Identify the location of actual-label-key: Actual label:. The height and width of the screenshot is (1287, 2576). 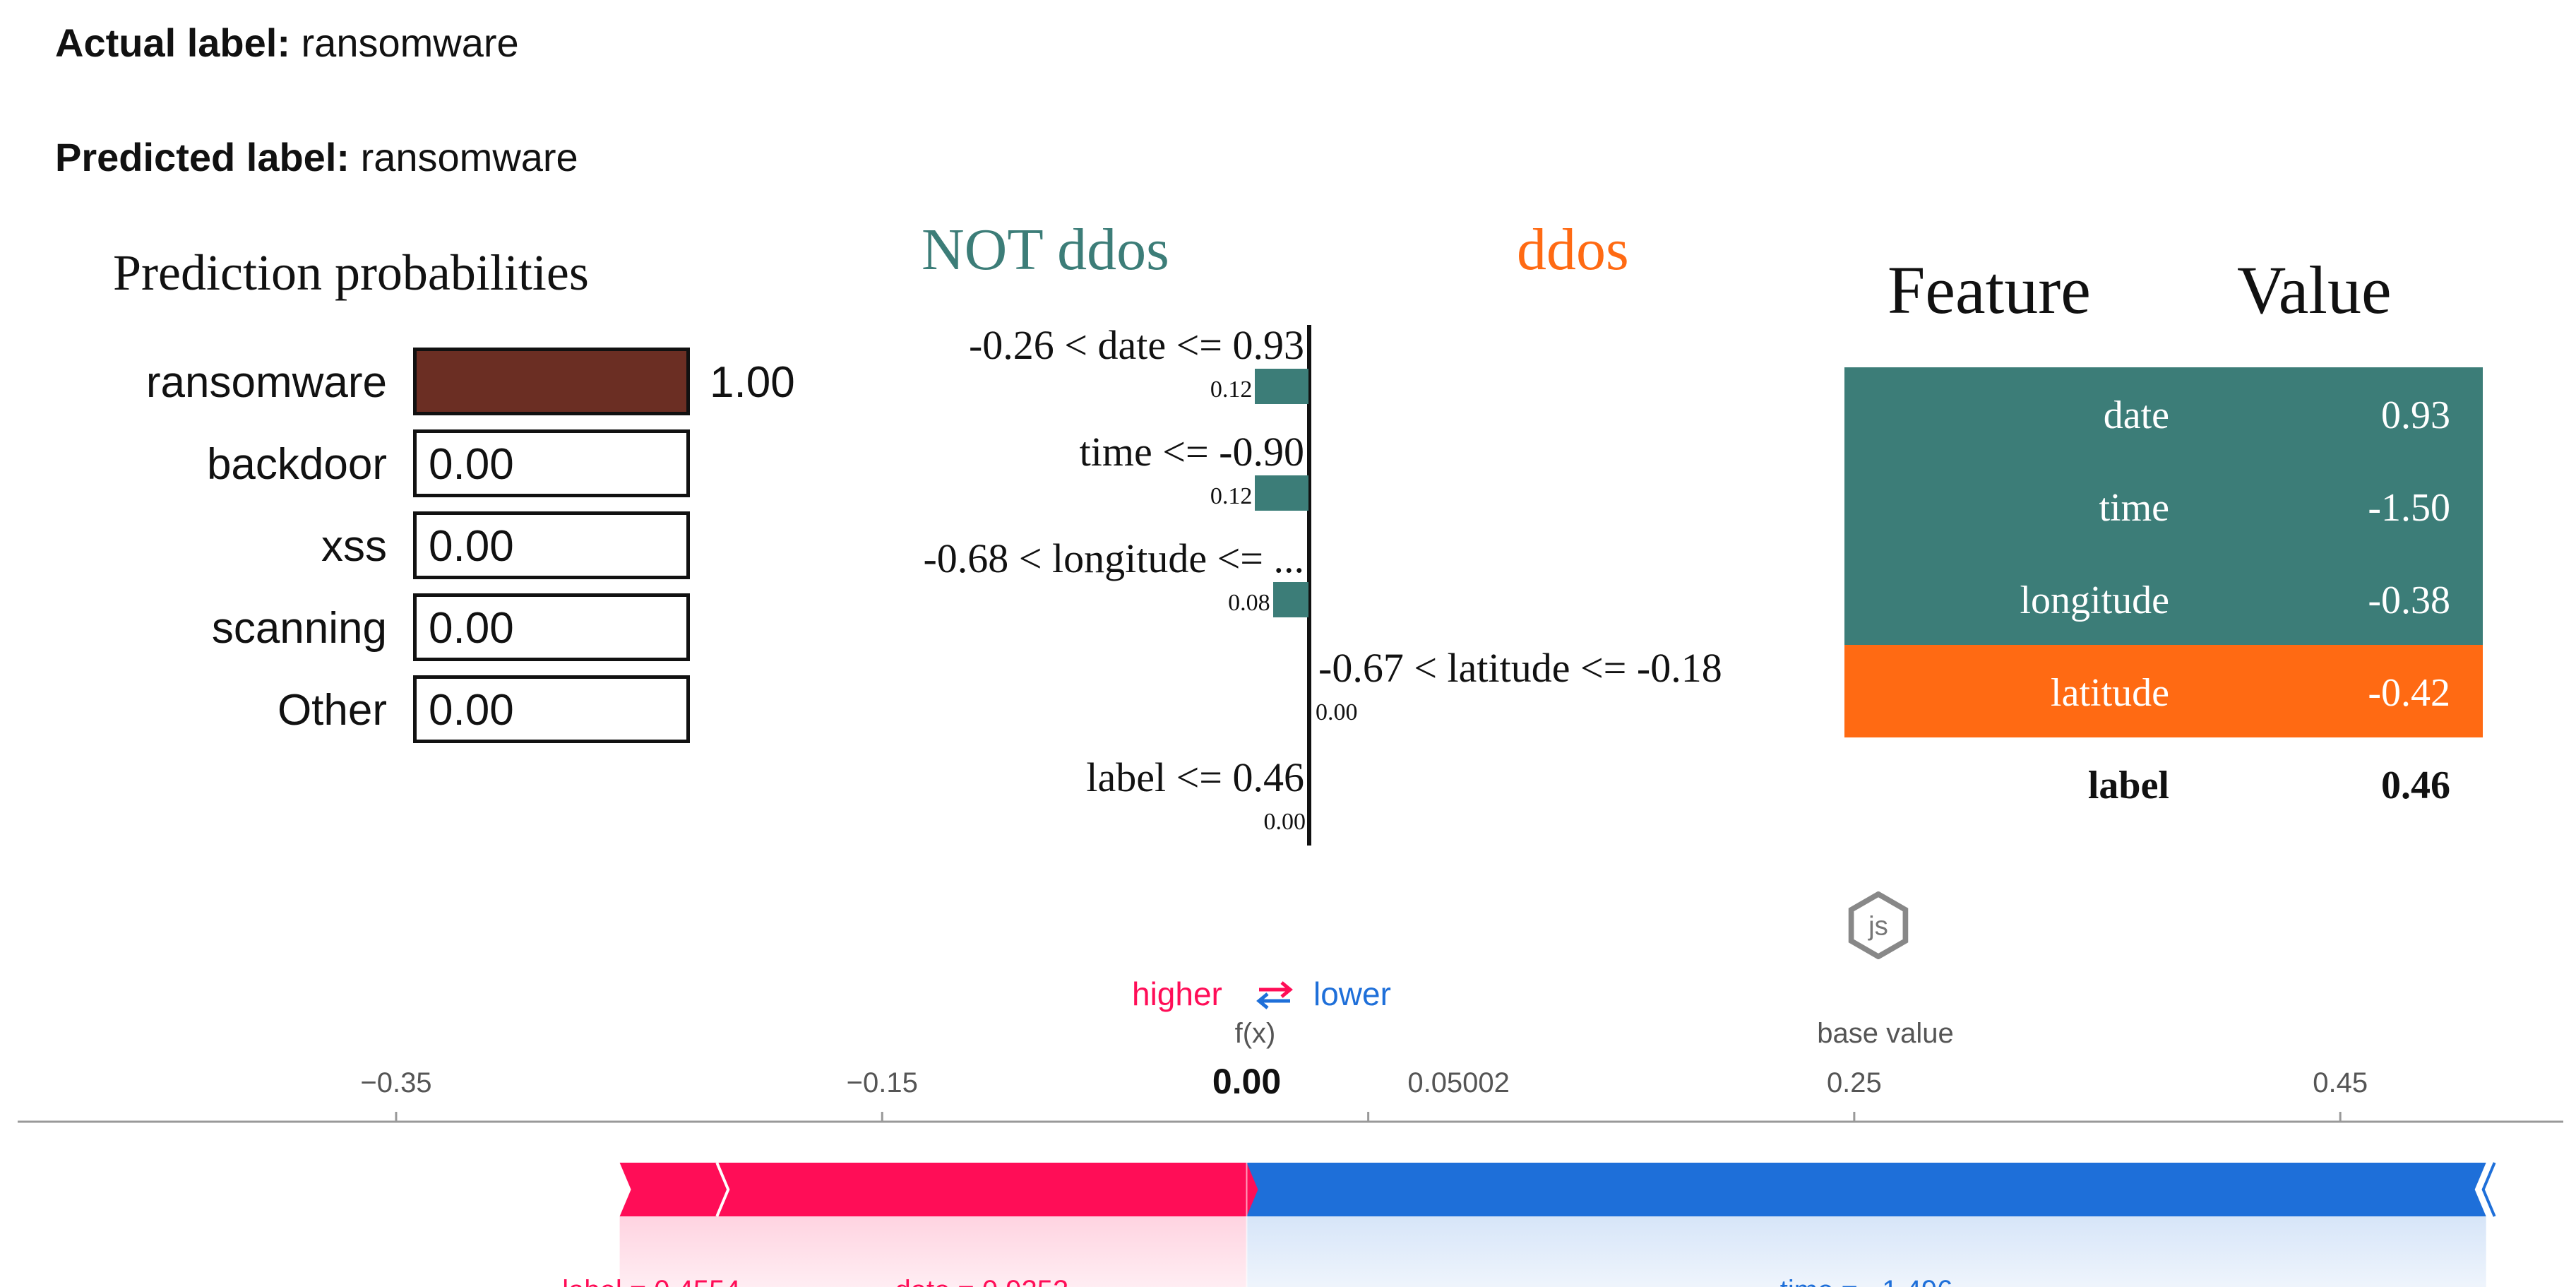
(172, 43).